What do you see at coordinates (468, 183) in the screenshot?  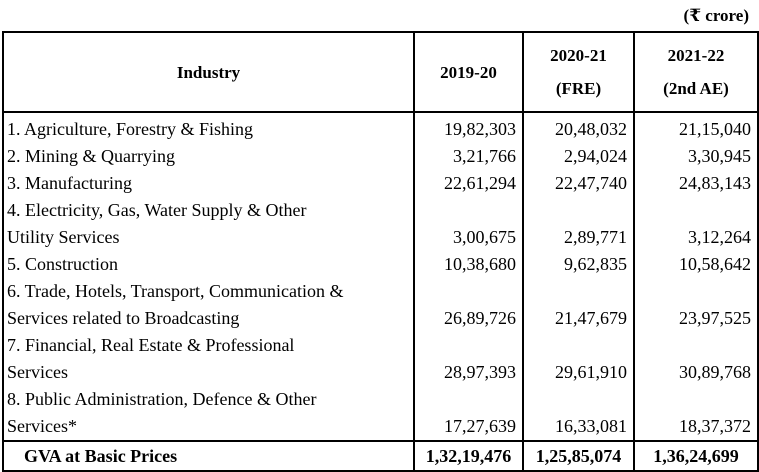 I see `value-2019-20: 22,61,294` at bounding box center [468, 183].